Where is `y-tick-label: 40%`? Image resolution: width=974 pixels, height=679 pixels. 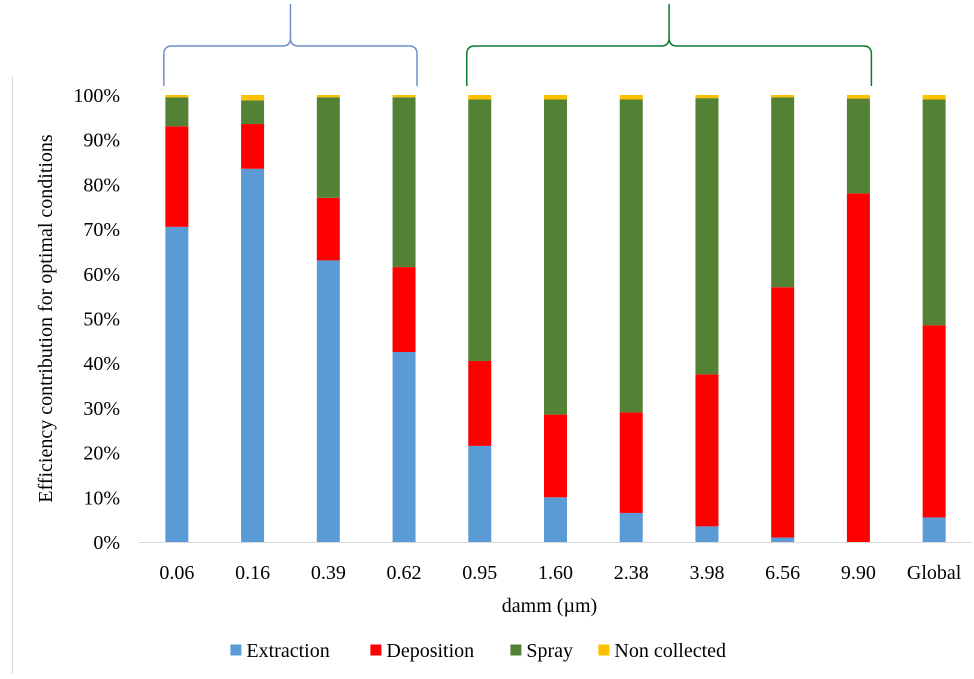 y-tick-label: 40% is located at coordinates (101, 364).